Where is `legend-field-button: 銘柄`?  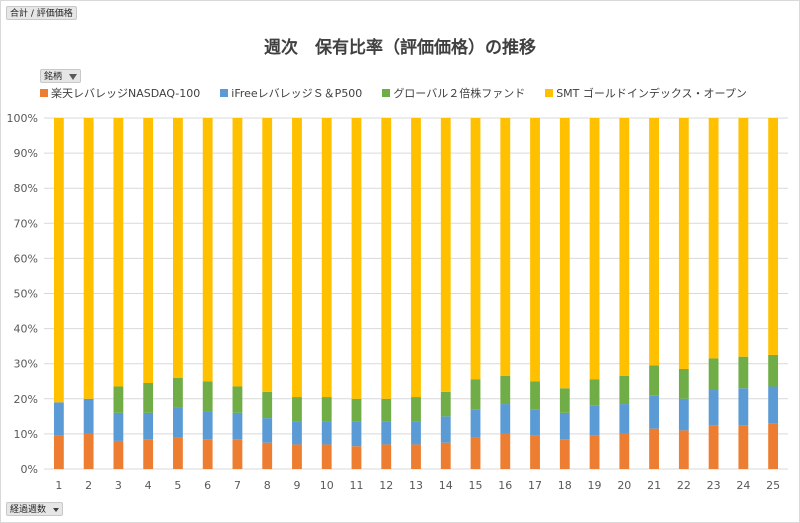
legend-field-button: 銘柄 is located at coordinates (60, 76).